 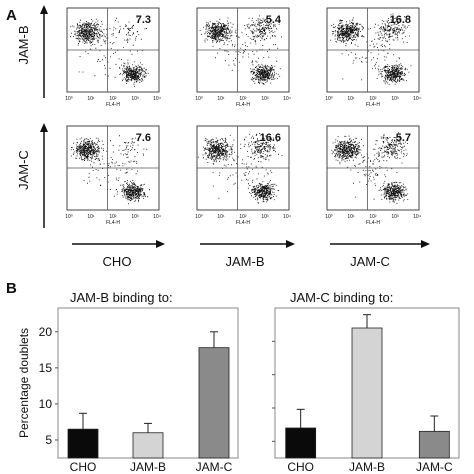 I want to click on quadrant-value: 5.7, so click(x=403, y=138).